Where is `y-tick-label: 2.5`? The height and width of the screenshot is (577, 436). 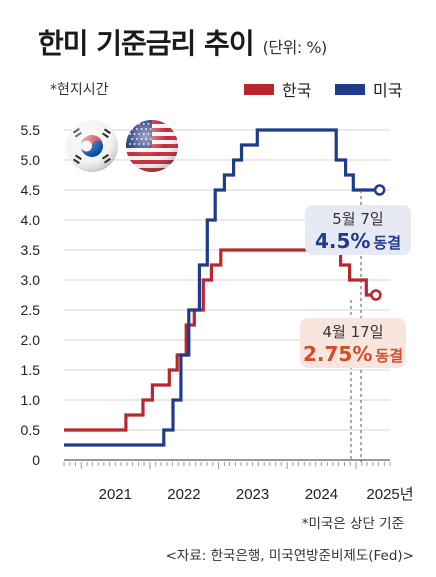 y-tick-label: 2.5 is located at coordinates (31, 310).